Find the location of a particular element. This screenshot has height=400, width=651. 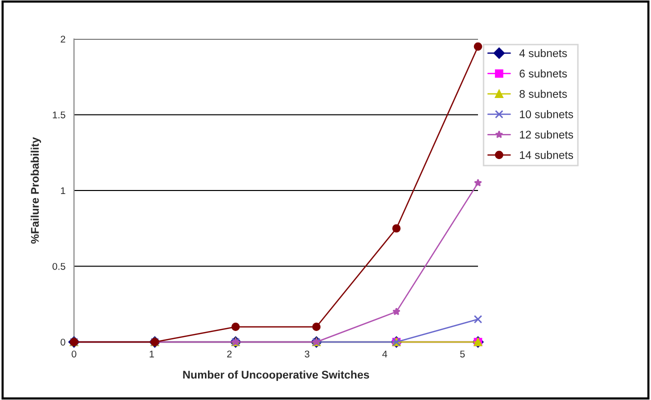

x-tick-label: 1 is located at coordinates (152, 354).